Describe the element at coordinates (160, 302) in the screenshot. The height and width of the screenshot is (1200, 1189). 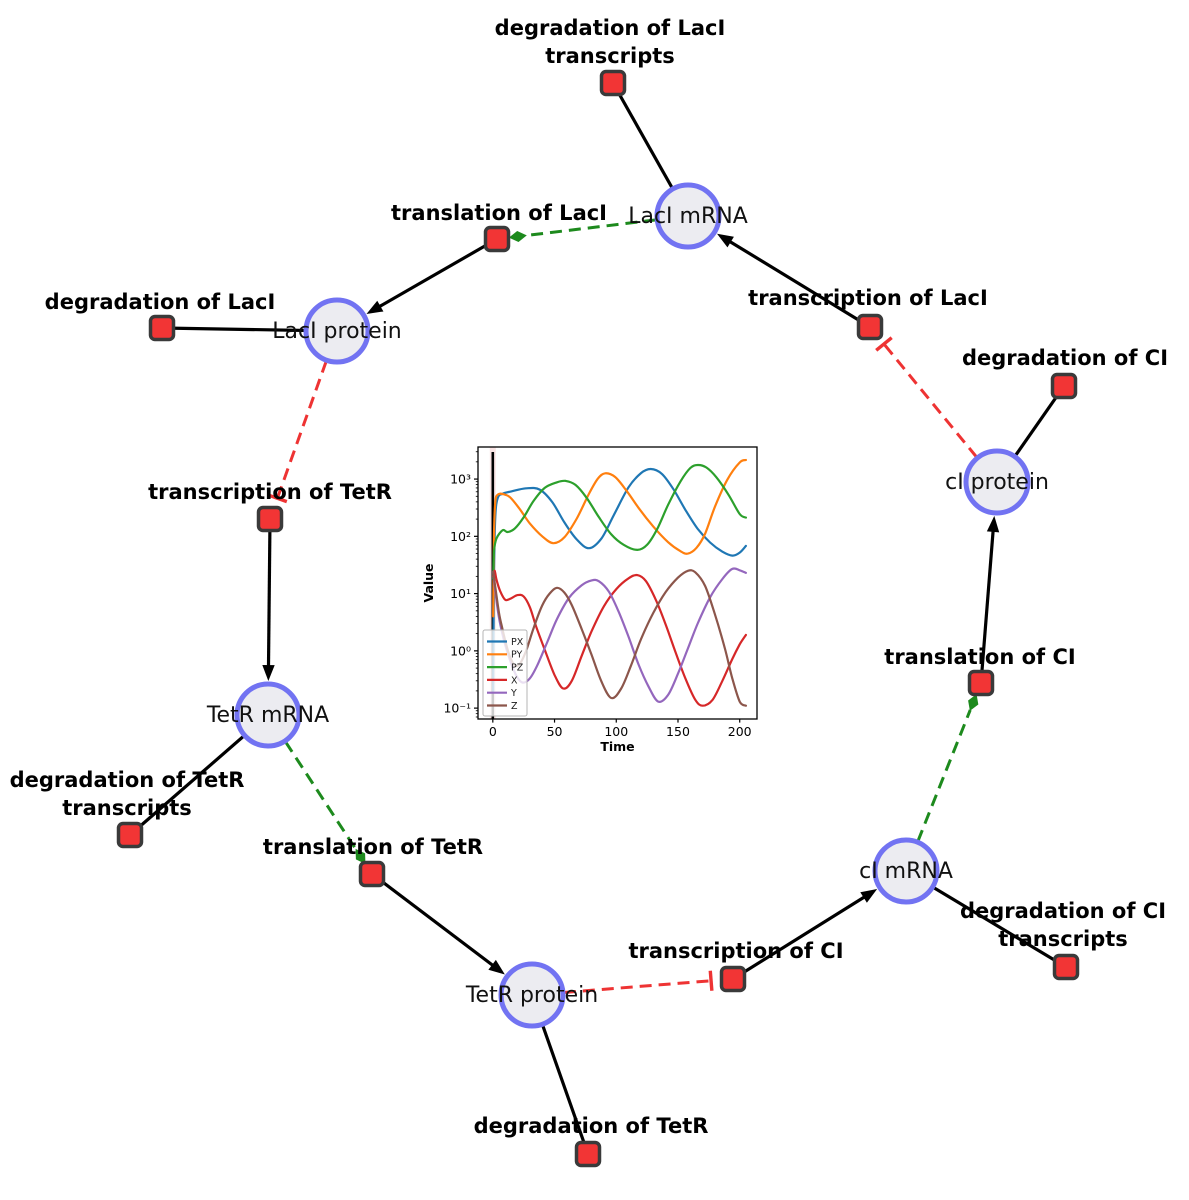
I see `degradation-laci-label: degradation of LacI` at that location.